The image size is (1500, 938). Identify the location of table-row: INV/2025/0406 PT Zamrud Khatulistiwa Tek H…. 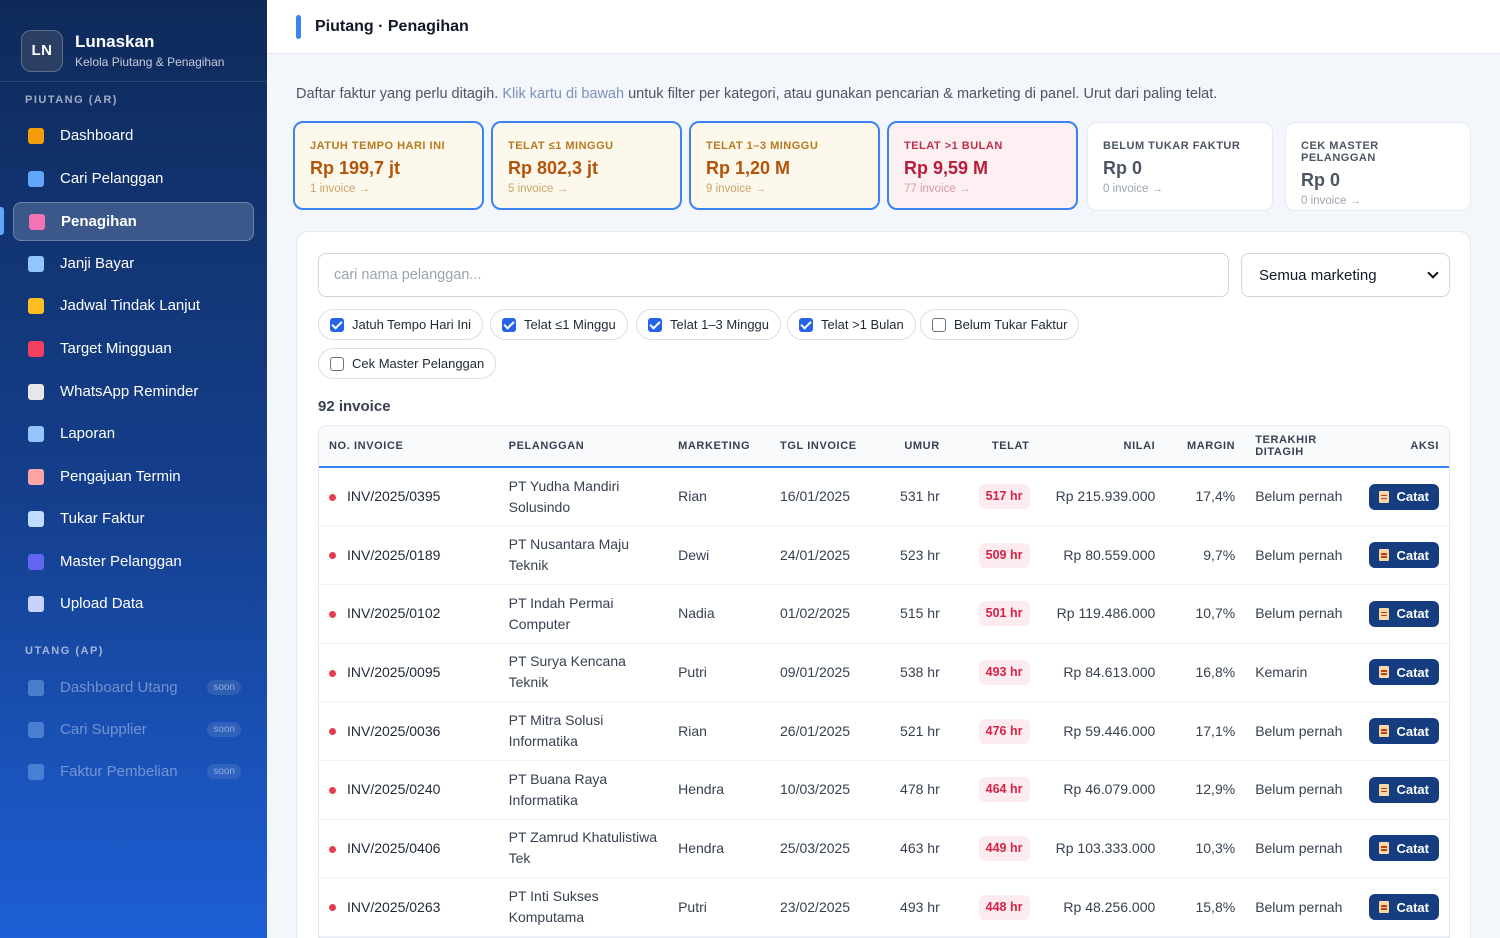
(884, 848).